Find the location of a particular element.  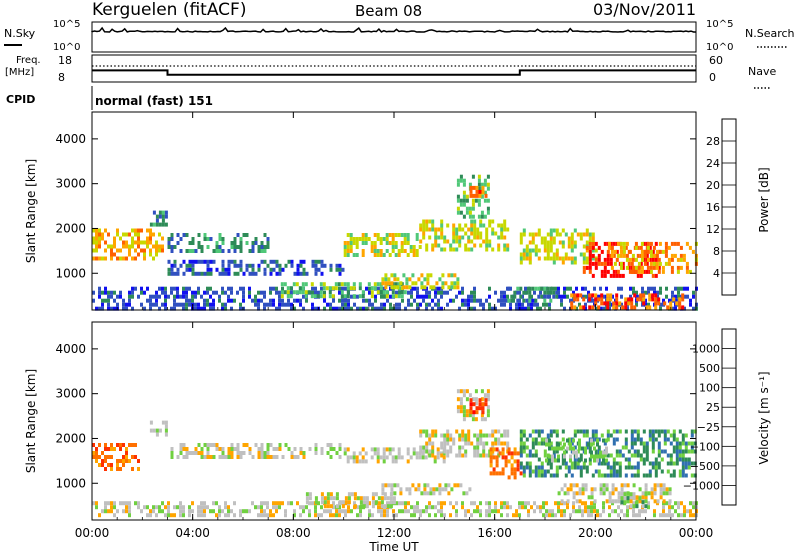

freq-strip: Freq. [MHz] 18 8 60 0 Nave is located at coordinates (390, 71).